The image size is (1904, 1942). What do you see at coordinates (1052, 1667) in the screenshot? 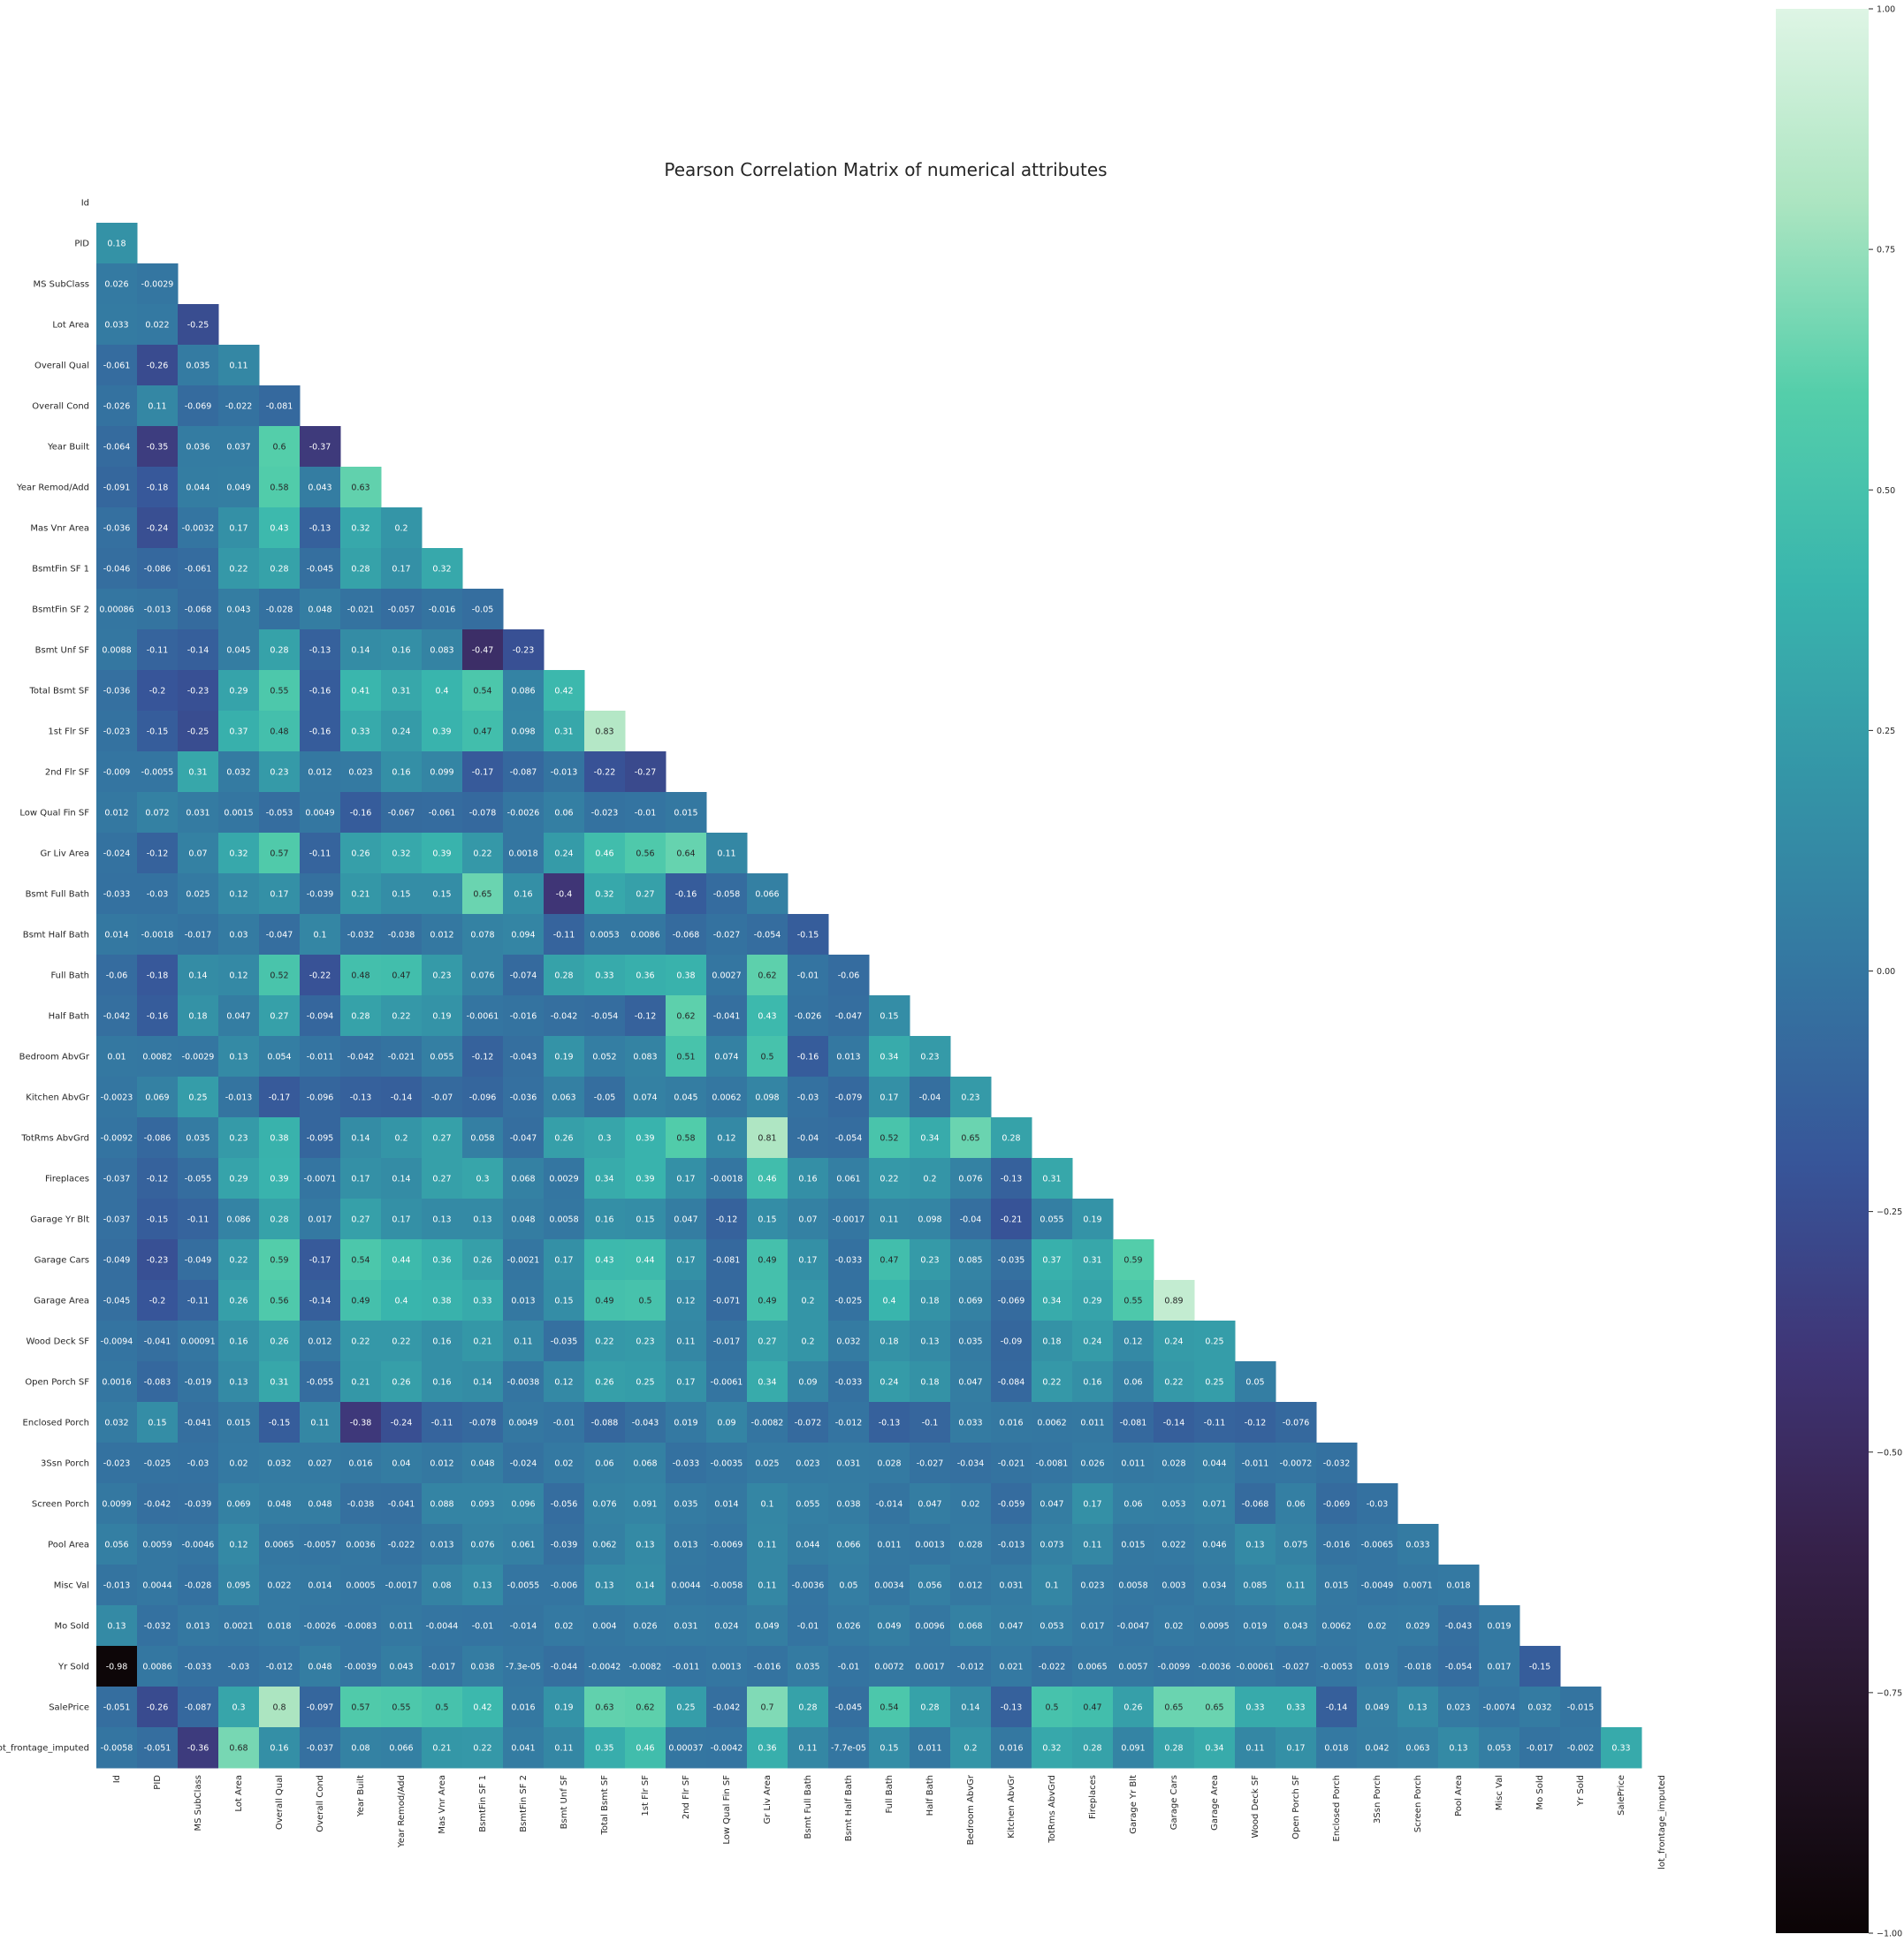
I see `cell-value-label: -0.022` at bounding box center [1052, 1667].